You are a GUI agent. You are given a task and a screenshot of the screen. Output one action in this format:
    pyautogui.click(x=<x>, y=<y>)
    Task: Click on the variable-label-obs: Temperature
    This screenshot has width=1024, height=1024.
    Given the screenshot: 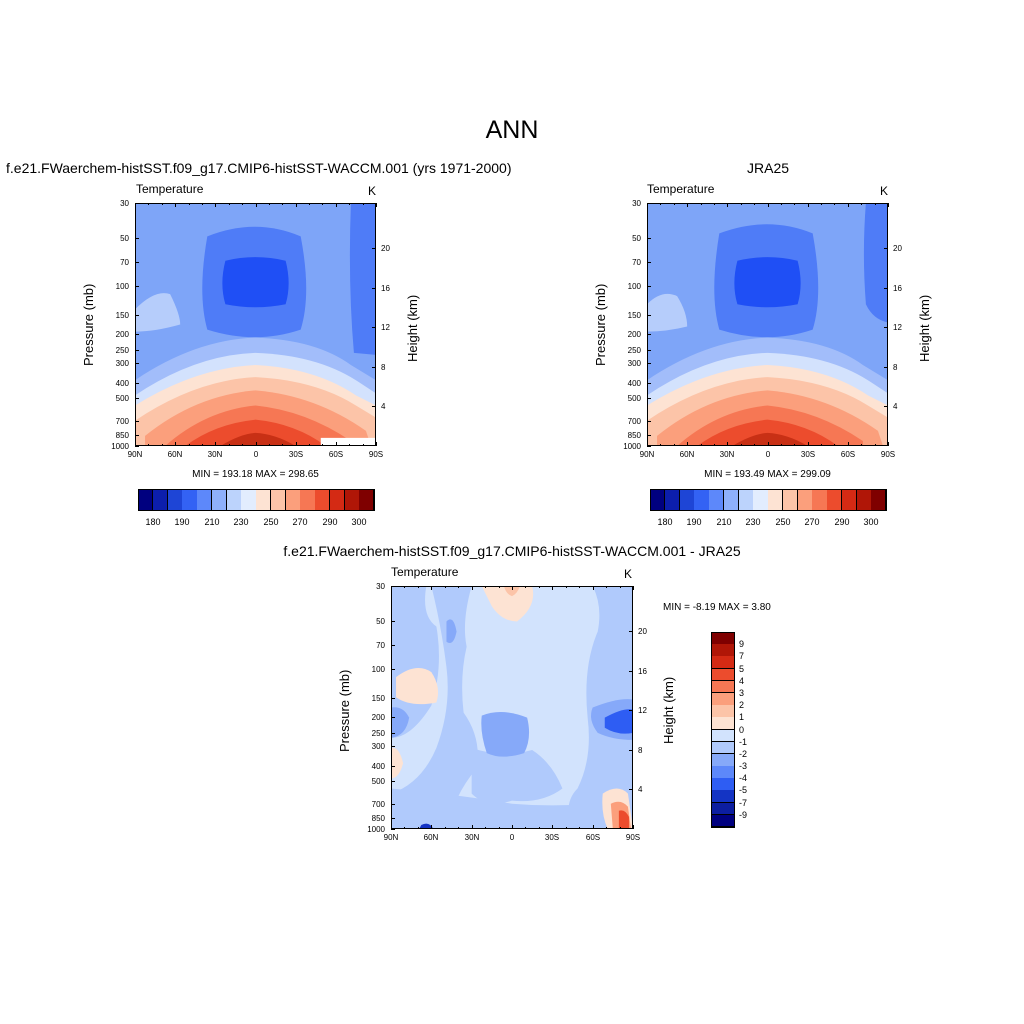 What is the action you would take?
    pyautogui.click(x=681, y=189)
    